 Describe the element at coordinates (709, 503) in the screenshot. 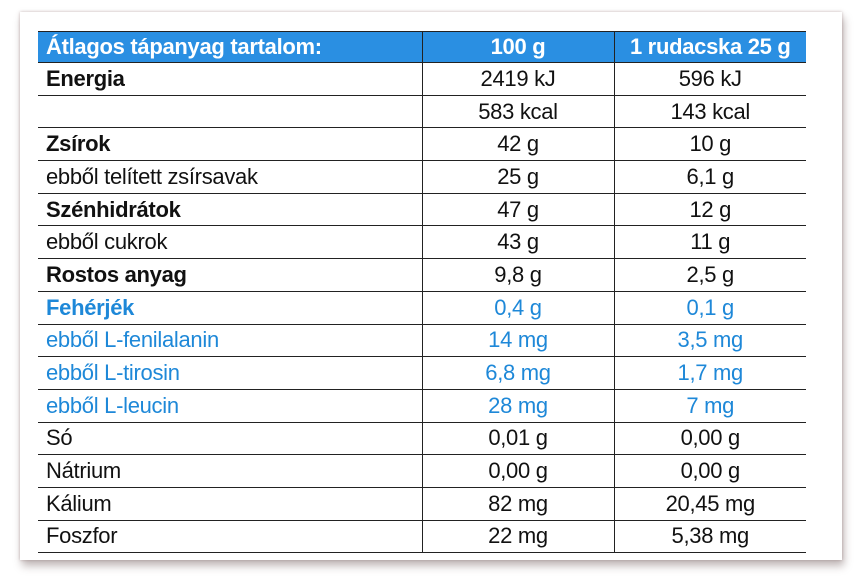

I see `value-cell: 20,45 mg` at that location.